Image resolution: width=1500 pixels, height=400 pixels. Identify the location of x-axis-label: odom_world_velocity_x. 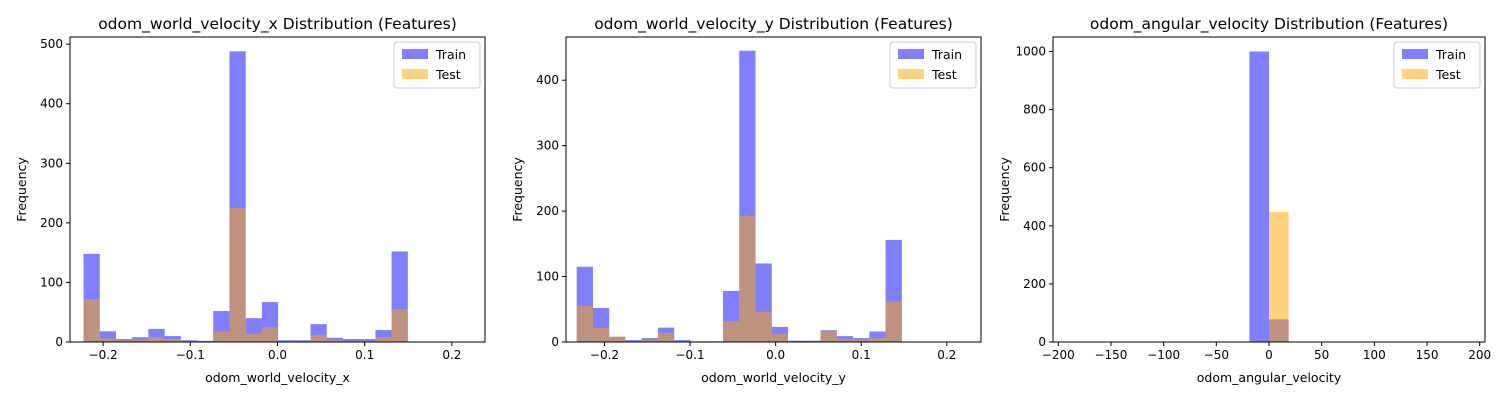
(277, 377).